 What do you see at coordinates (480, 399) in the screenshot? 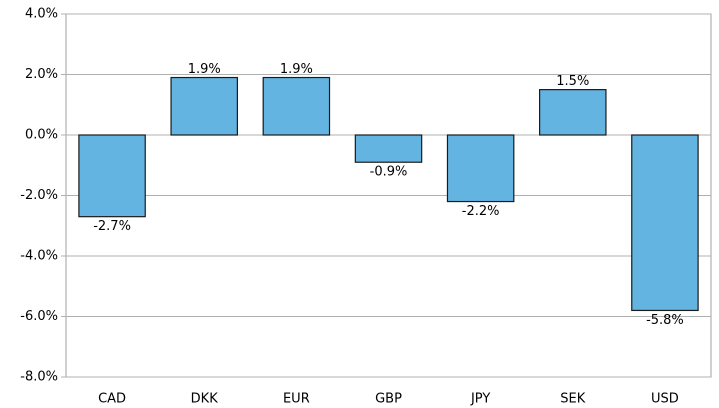
I see `x-tick-label: JPY` at bounding box center [480, 399].